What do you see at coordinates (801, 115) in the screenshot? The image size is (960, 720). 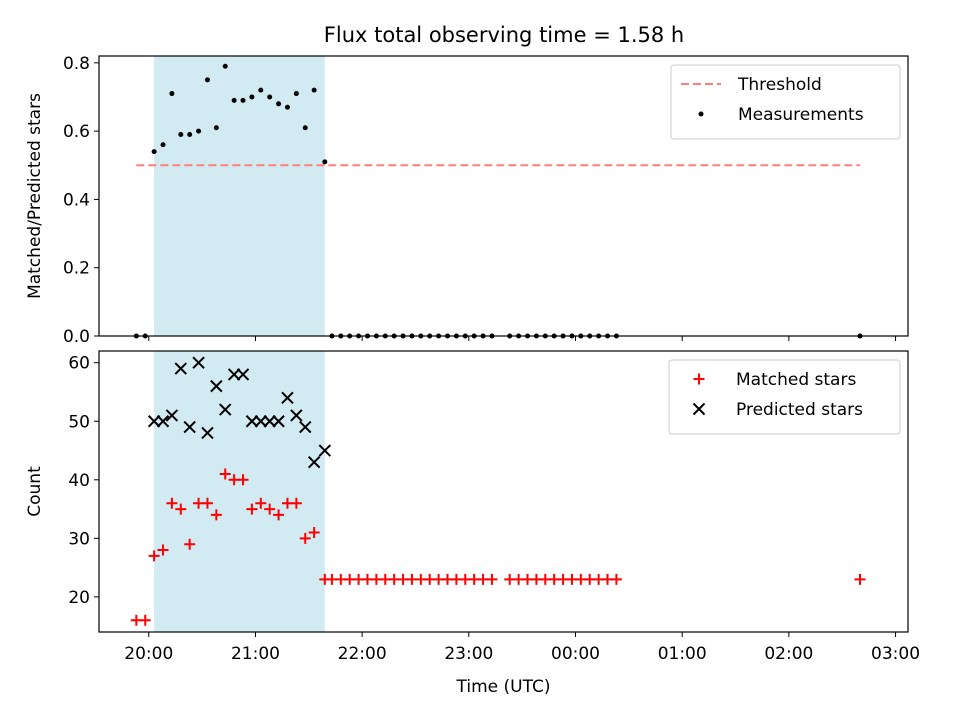 I see `legend-label: Measurements` at bounding box center [801, 115].